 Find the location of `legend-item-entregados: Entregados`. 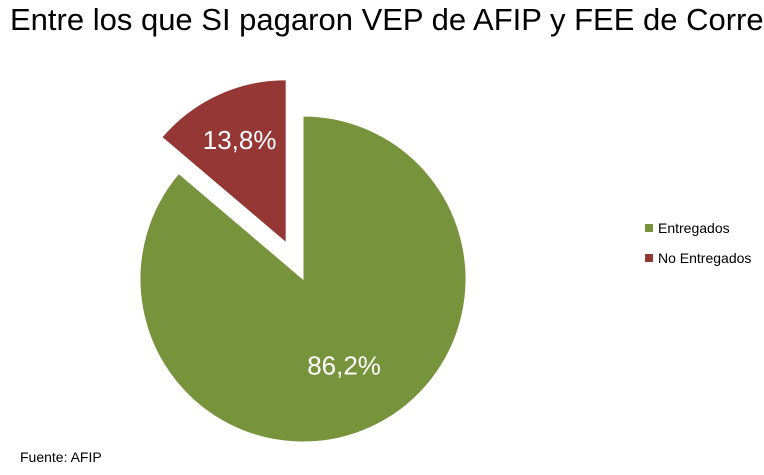

legend-item-entregados: Entregados is located at coordinates (698, 228).